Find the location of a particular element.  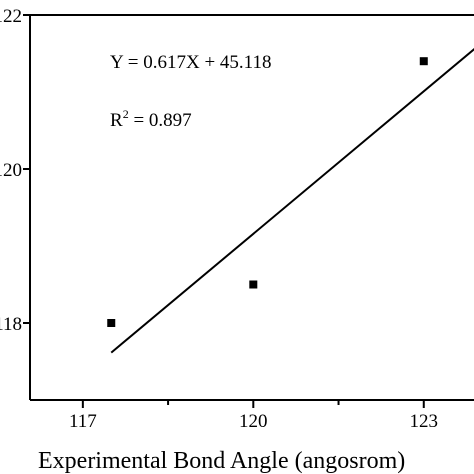

y-tick-label: 122 is located at coordinates (11, 16).